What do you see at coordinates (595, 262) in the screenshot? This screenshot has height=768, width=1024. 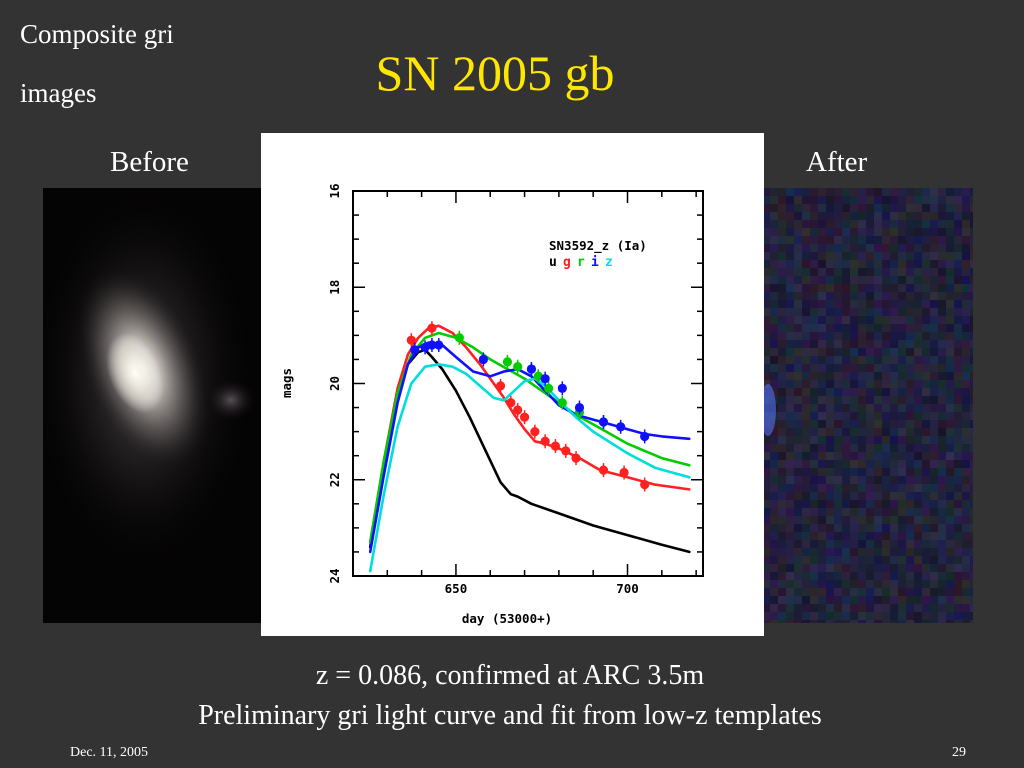 I see `legend-band-i: i` at bounding box center [595, 262].